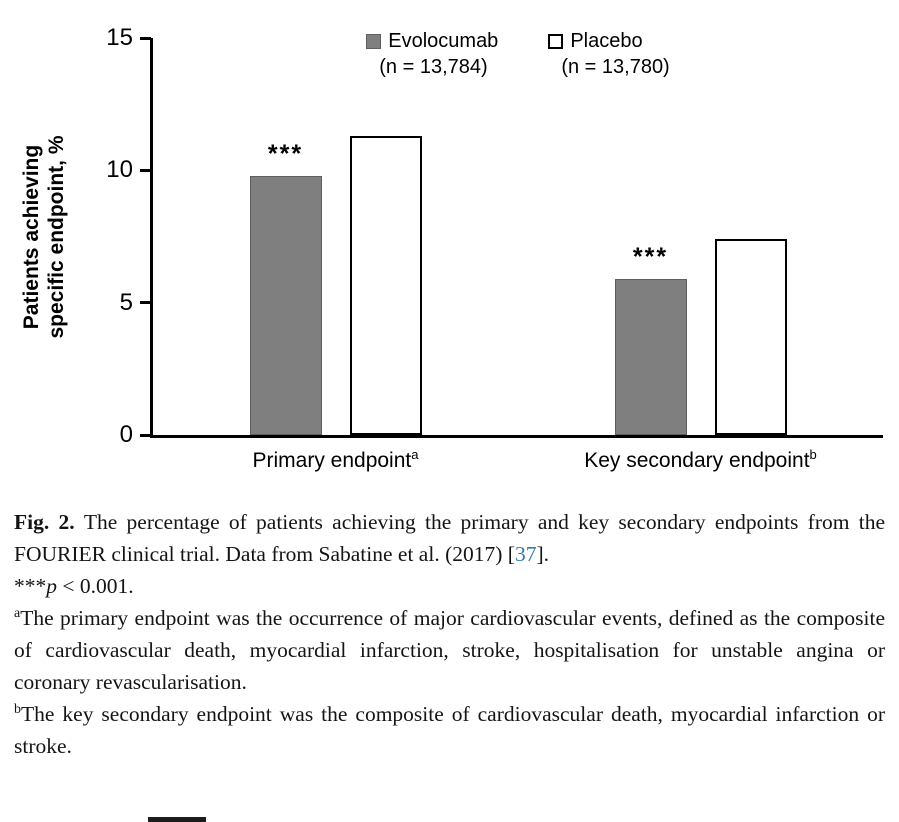 This screenshot has width=899, height=822. What do you see at coordinates (374, 41) in the screenshot?
I see `legend-swatch-evolocumab-icon` at bounding box center [374, 41].